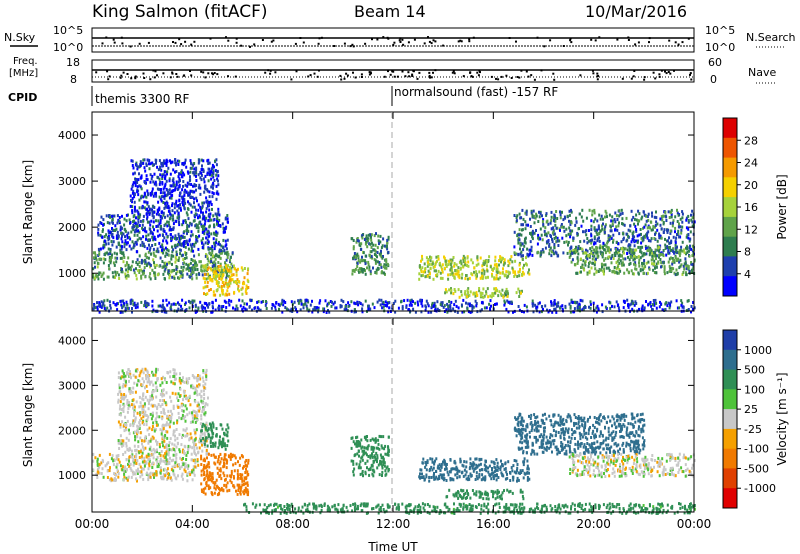  Describe the element at coordinates (636, 11) in the screenshot. I see `date-title: 10/Mar/2016` at that location.